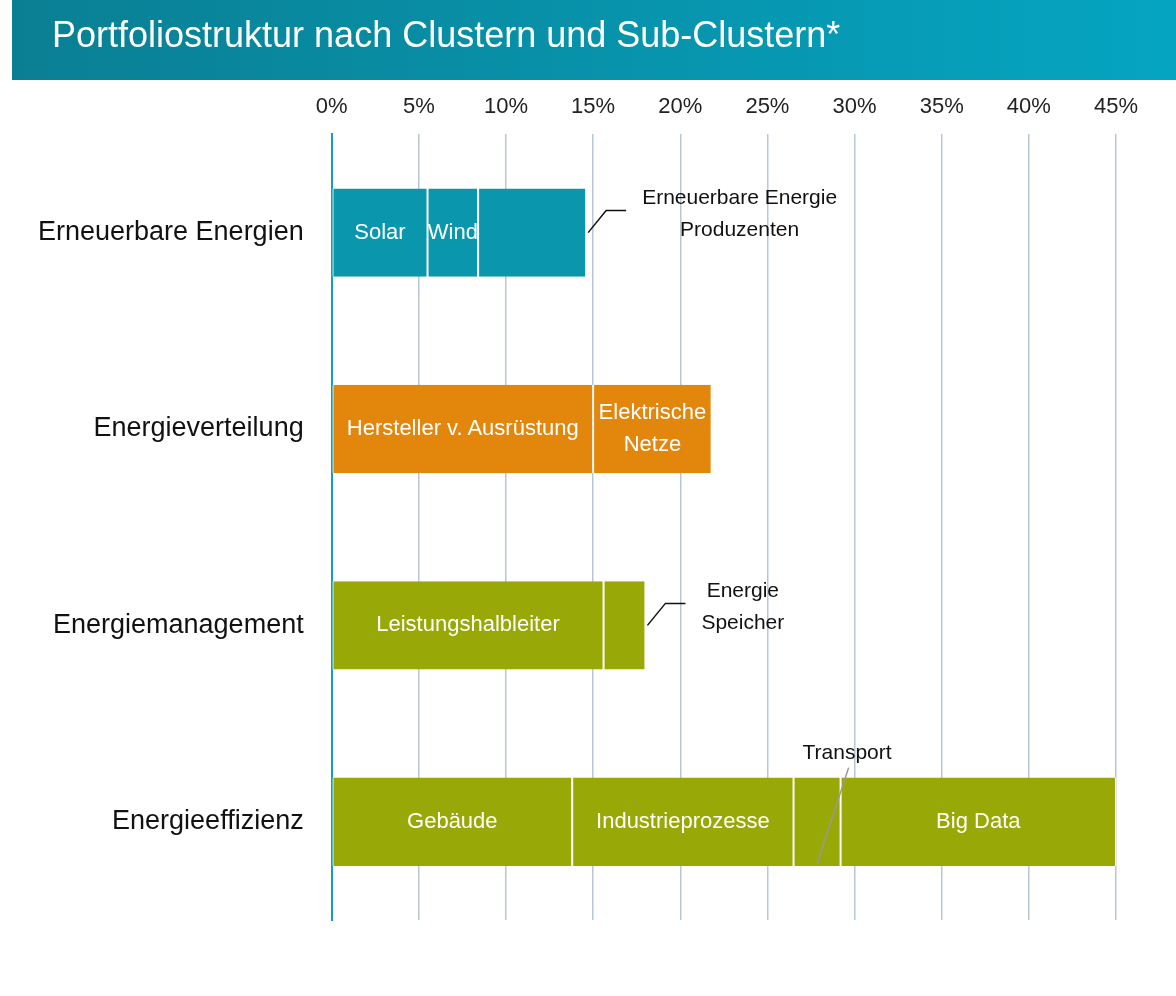  Describe the element at coordinates (680, 106) in the screenshot. I see `x-tick-label: 20%` at that location.